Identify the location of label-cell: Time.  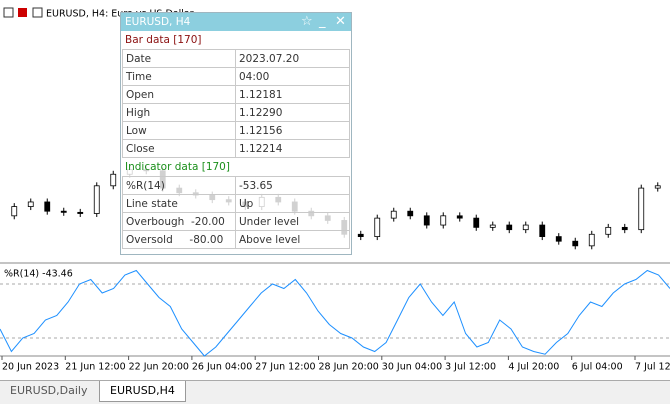
(179, 76).